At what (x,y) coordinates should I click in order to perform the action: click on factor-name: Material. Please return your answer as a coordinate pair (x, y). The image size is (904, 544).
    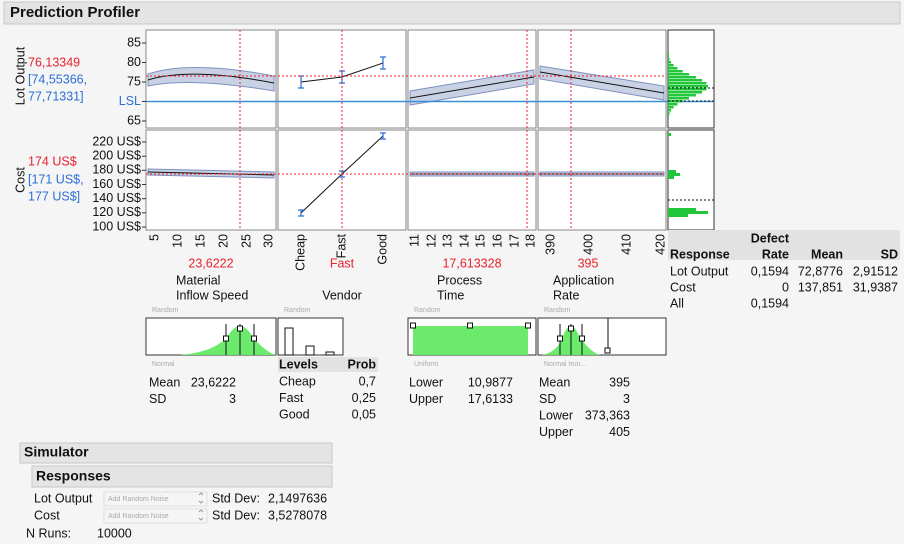
    Looking at the image, I should click on (198, 280).